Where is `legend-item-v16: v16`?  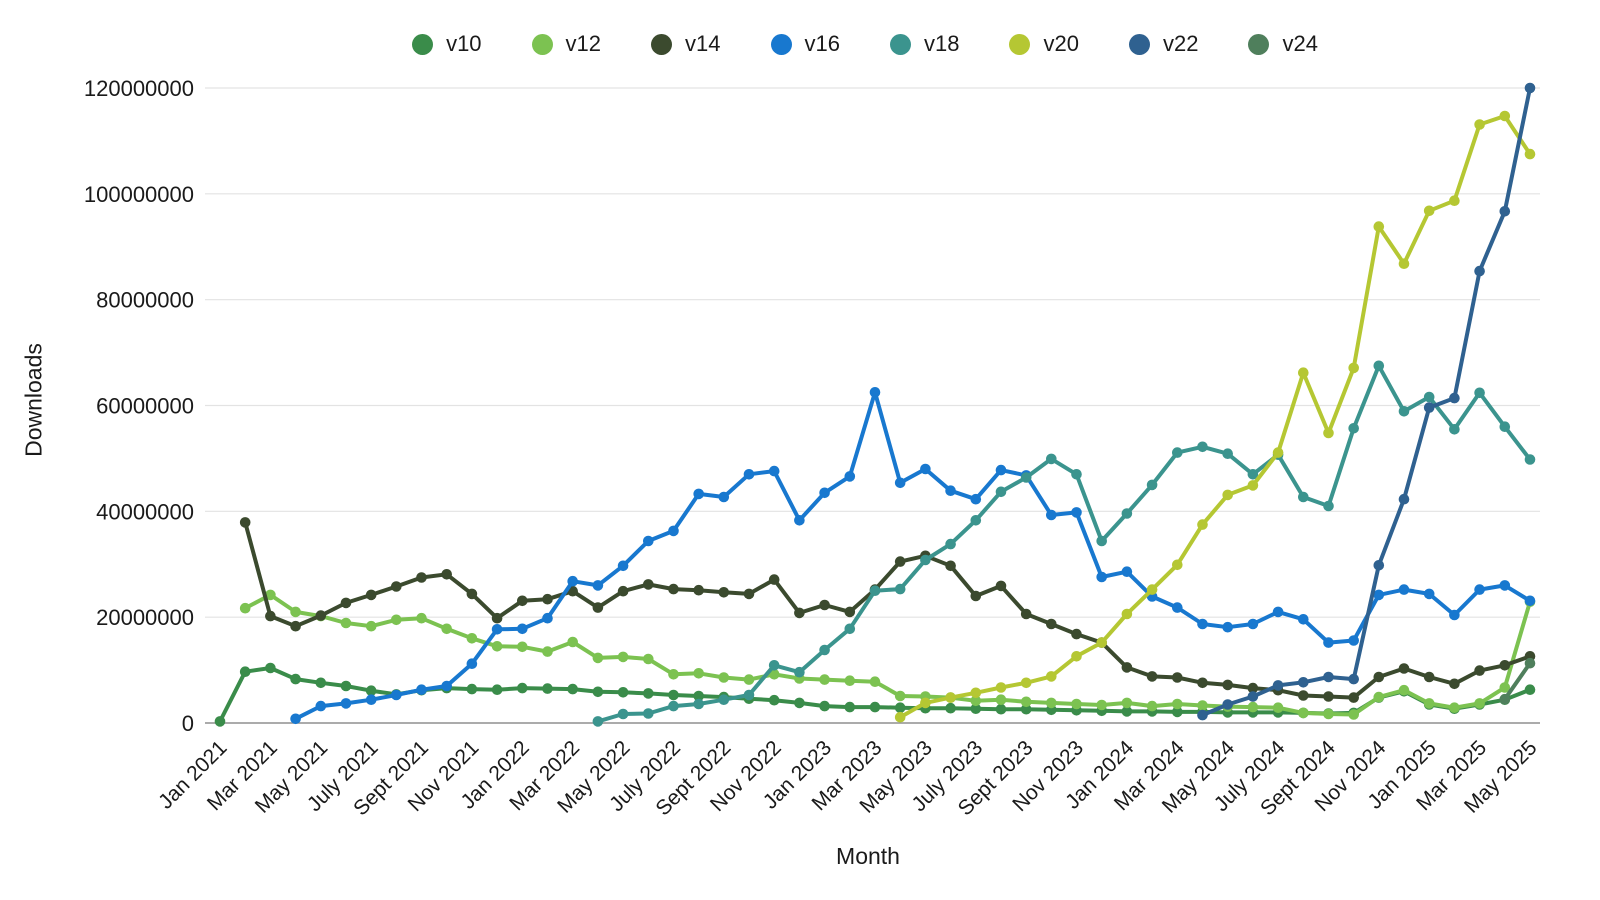 legend-item-v16: v16 is located at coordinates (805, 44).